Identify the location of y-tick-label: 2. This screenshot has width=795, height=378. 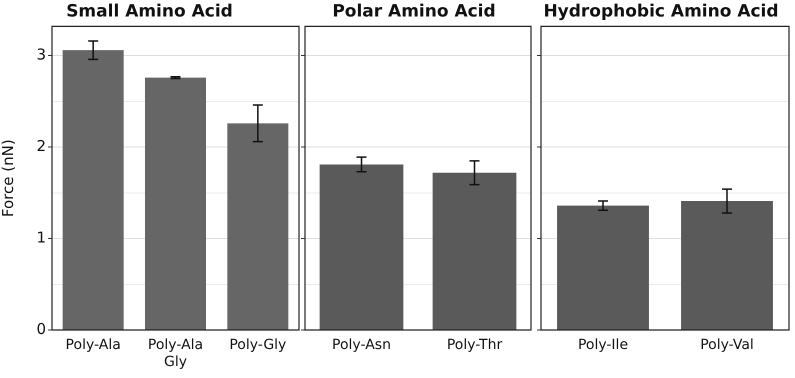
(41, 146).